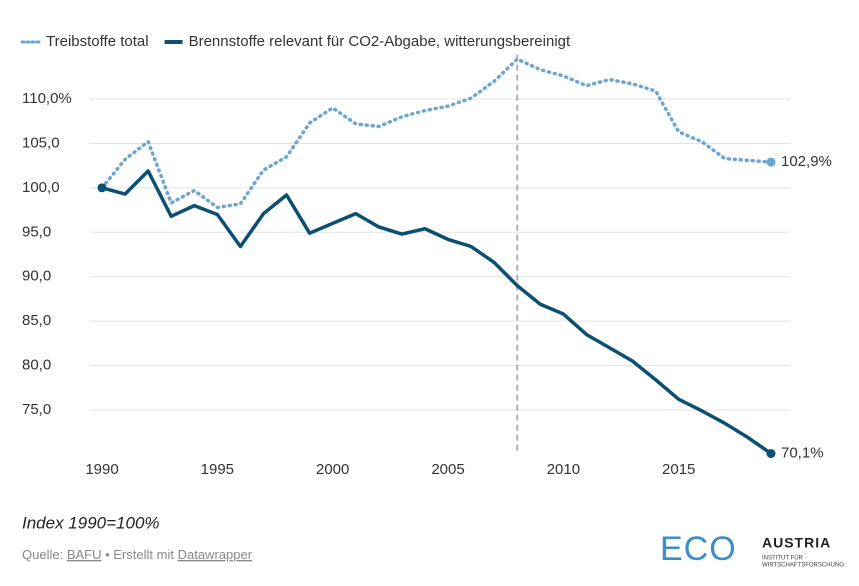 This screenshot has height=586, width=859. What do you see at coordinates (97, 41) in the screenshot?
I see `legend-label: Treibstoffe total` at bounding box center [97, 41].